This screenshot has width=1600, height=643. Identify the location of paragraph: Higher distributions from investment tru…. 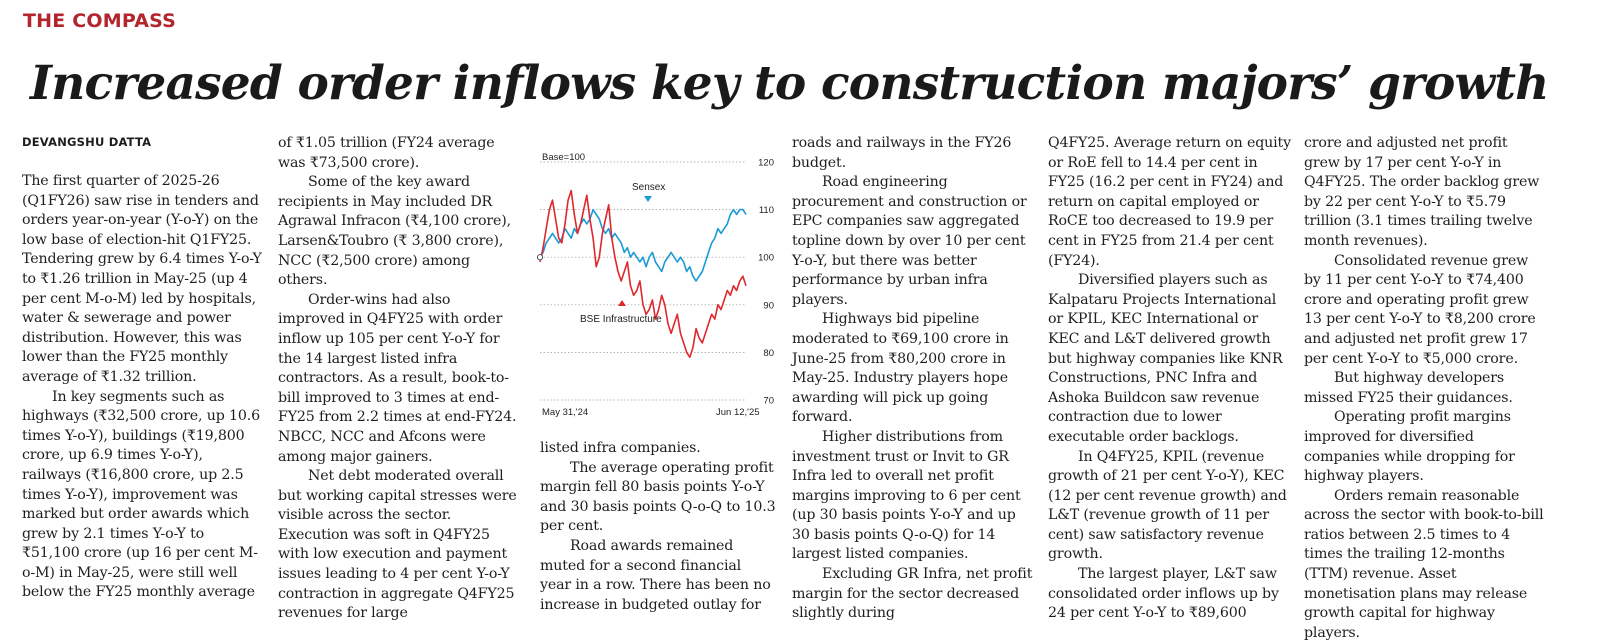
(906, 495).